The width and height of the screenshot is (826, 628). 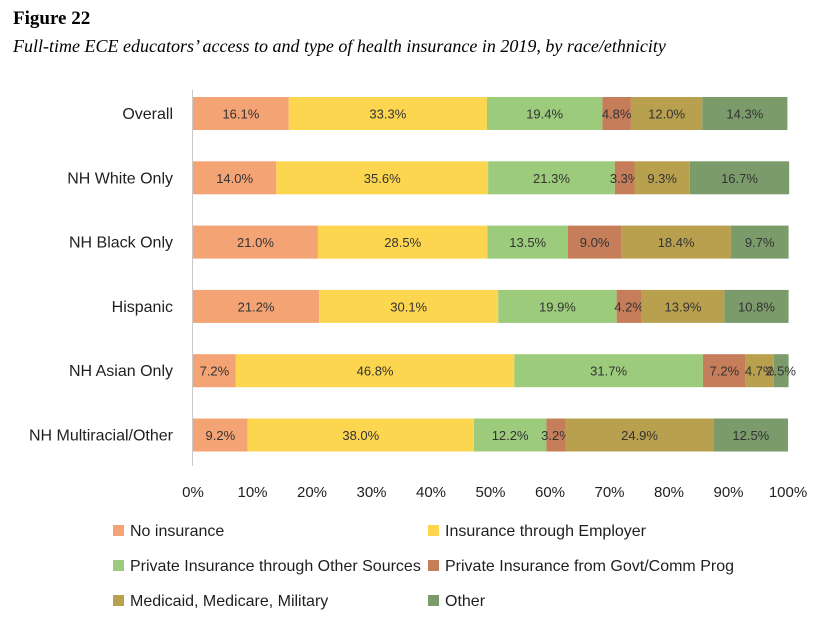 I want to click on data-label: 38.0%, so click(x=360, y=435).